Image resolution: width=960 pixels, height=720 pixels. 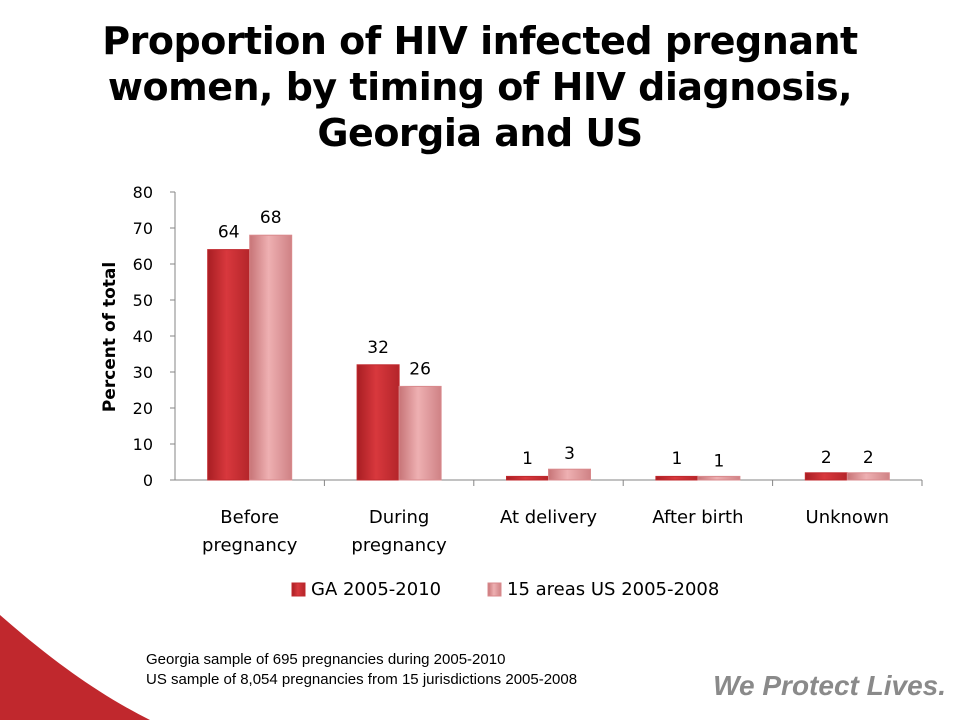 I want to click on y-tick-label: 50, so click(x=143, y=300).